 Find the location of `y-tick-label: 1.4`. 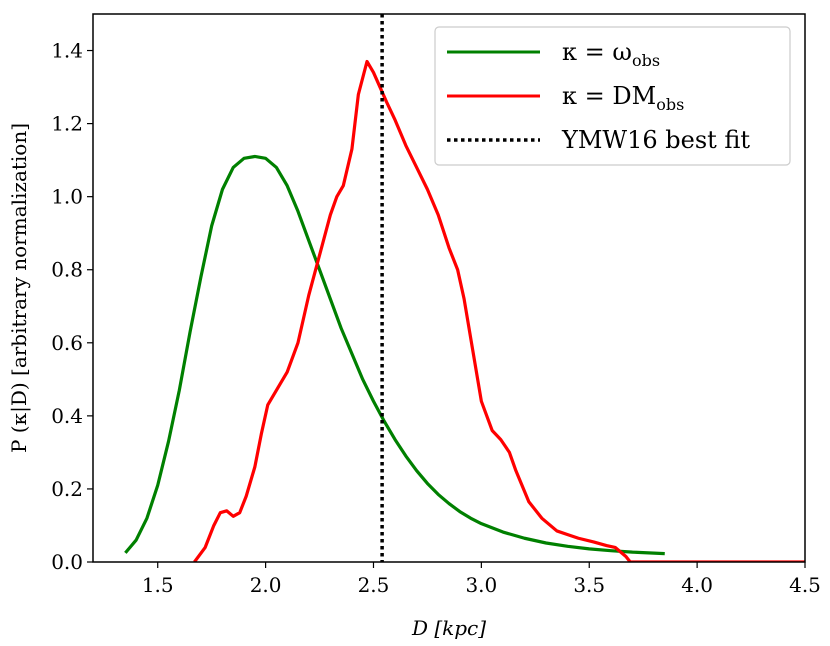

y-tick-label: 1.4 is located at coordinates (67, 51).